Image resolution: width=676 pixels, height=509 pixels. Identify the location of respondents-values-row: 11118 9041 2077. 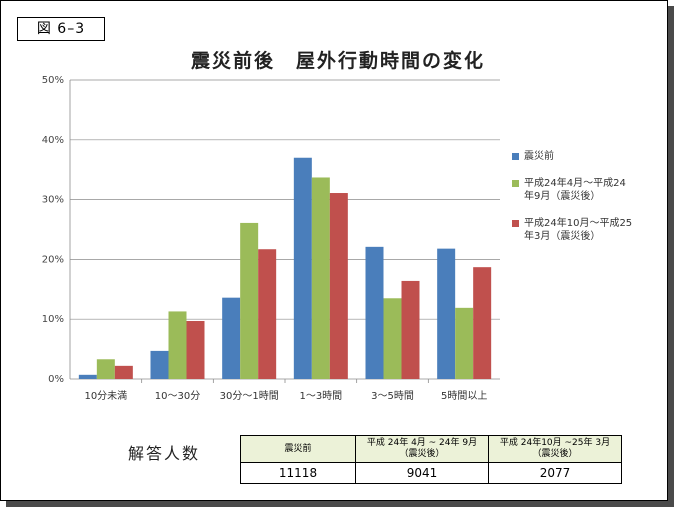
(431, 473).